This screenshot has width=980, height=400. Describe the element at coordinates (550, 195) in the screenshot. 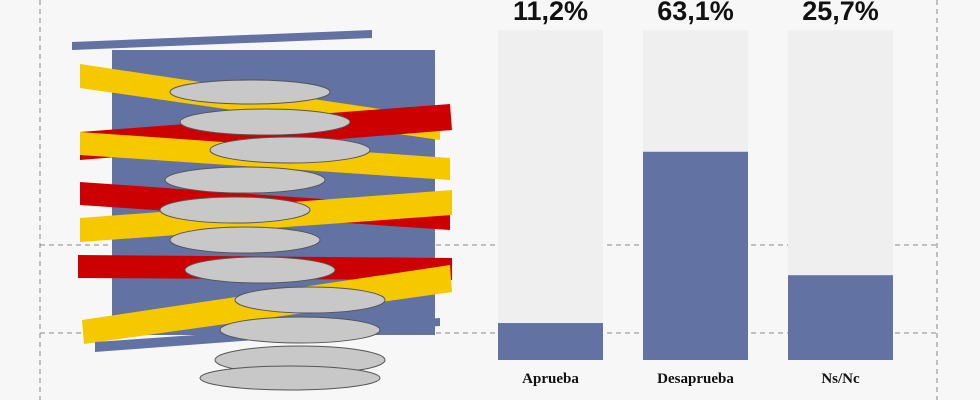

I see `bar-track` at that location.